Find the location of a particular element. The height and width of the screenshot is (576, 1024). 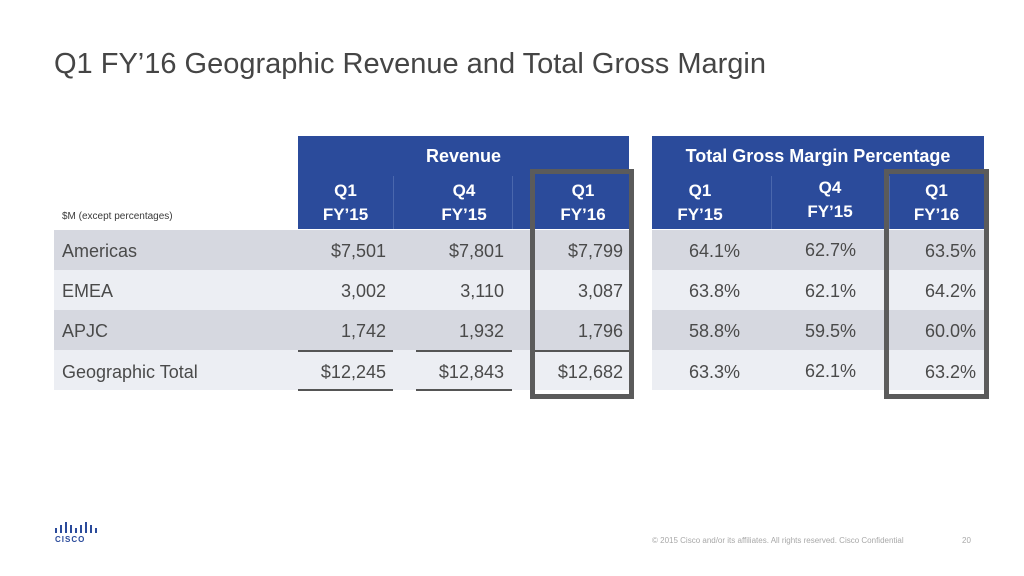

cell: 59.5% is located at coordinates (830, 331).